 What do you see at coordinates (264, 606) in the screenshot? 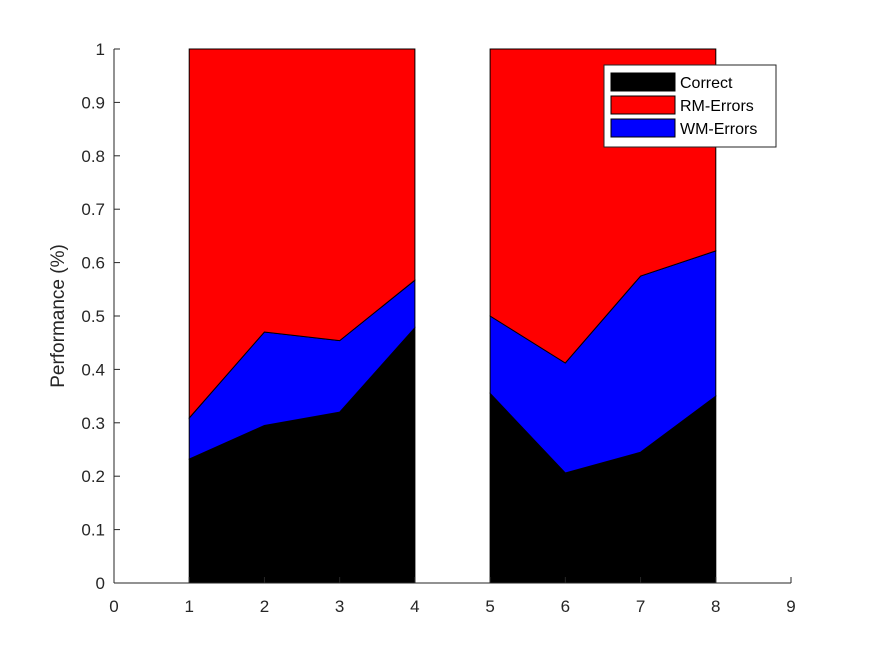
I see `x-tick-label: 2` at bounding box center [264, 606].